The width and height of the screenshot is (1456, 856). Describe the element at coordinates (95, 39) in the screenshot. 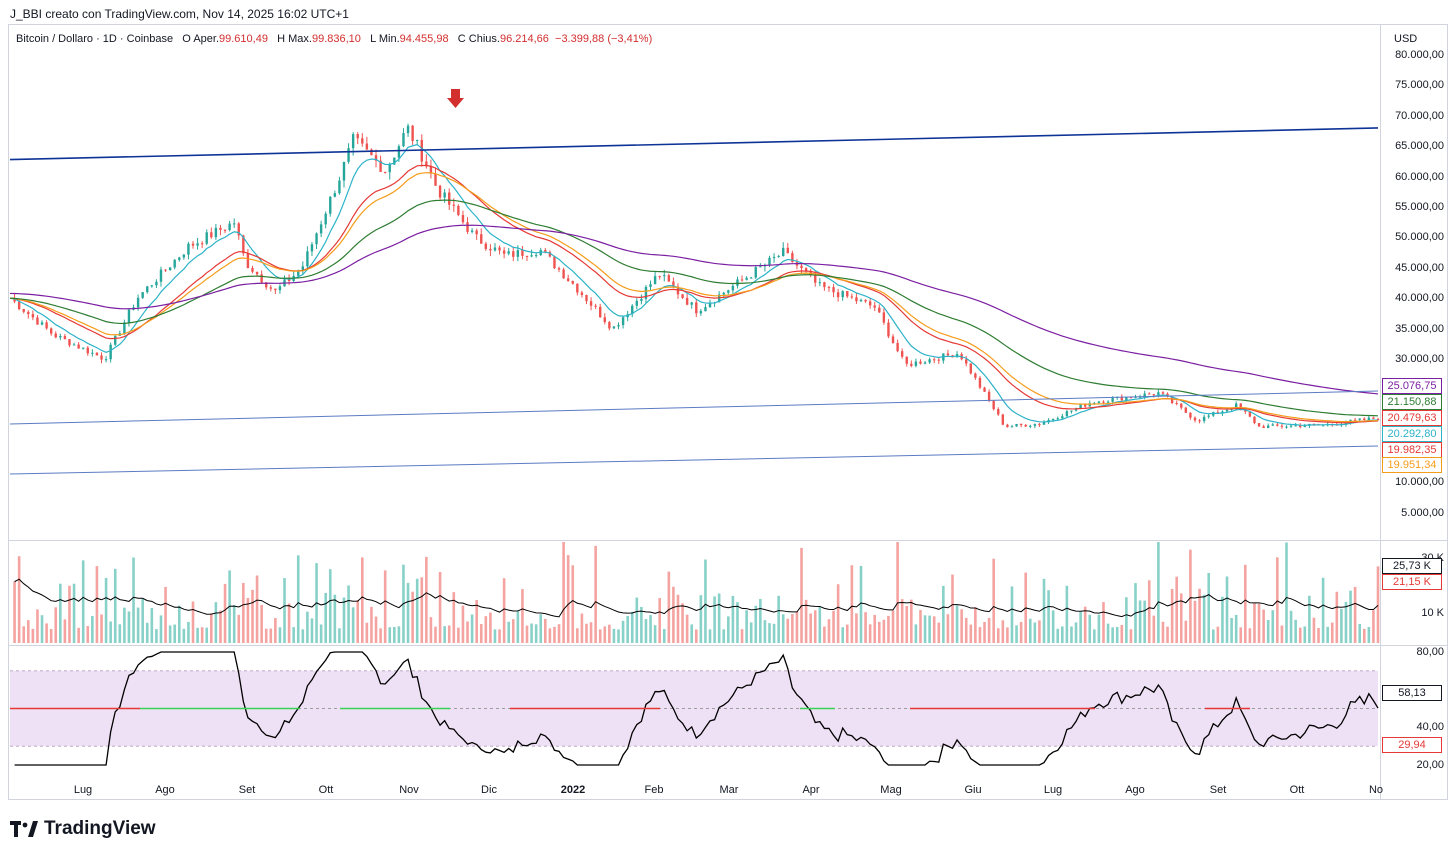

I see `symbol-label: Bitcoin / Dollaro · 1D · Coinbase` at that location.